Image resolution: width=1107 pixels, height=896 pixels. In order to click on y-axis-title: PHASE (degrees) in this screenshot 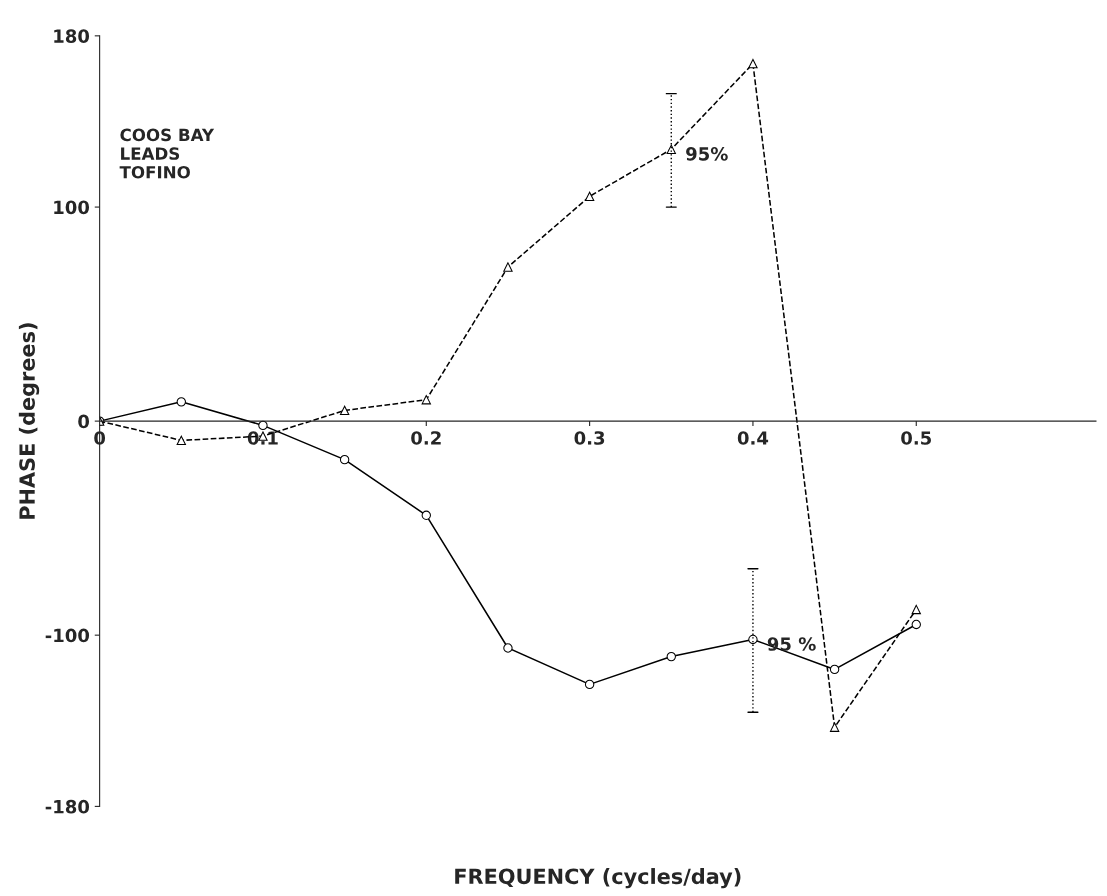, I will do `click(29, 421)`.